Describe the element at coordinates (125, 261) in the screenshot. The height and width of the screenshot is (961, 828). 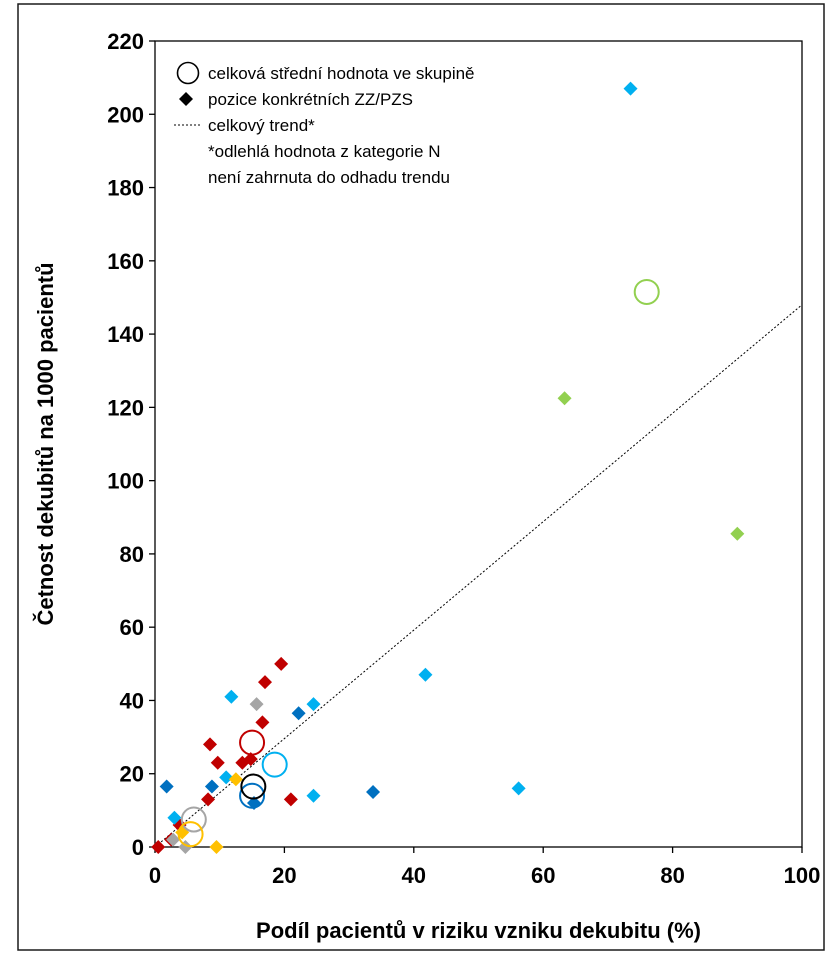
I see `y-tick-label: 160` at that location.